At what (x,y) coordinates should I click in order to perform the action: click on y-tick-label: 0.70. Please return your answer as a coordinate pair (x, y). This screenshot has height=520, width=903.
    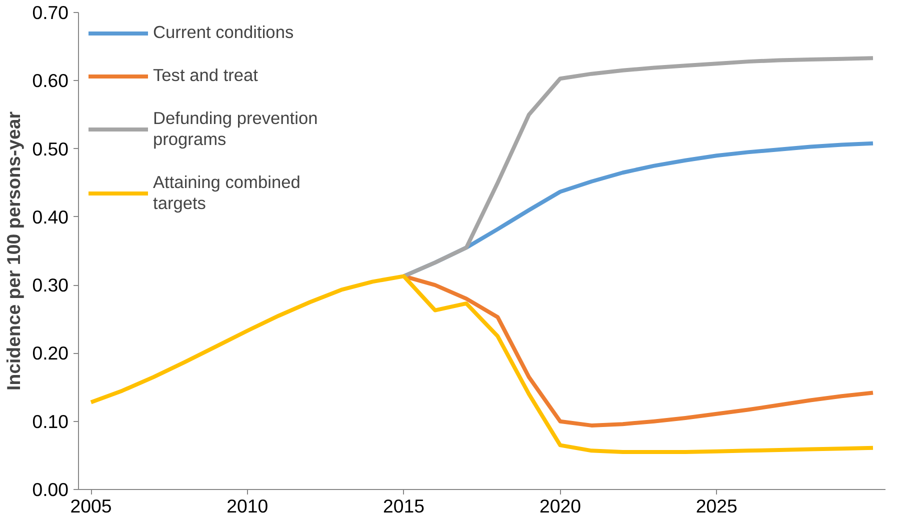
    Looking at the image, I should click on (50, 12).